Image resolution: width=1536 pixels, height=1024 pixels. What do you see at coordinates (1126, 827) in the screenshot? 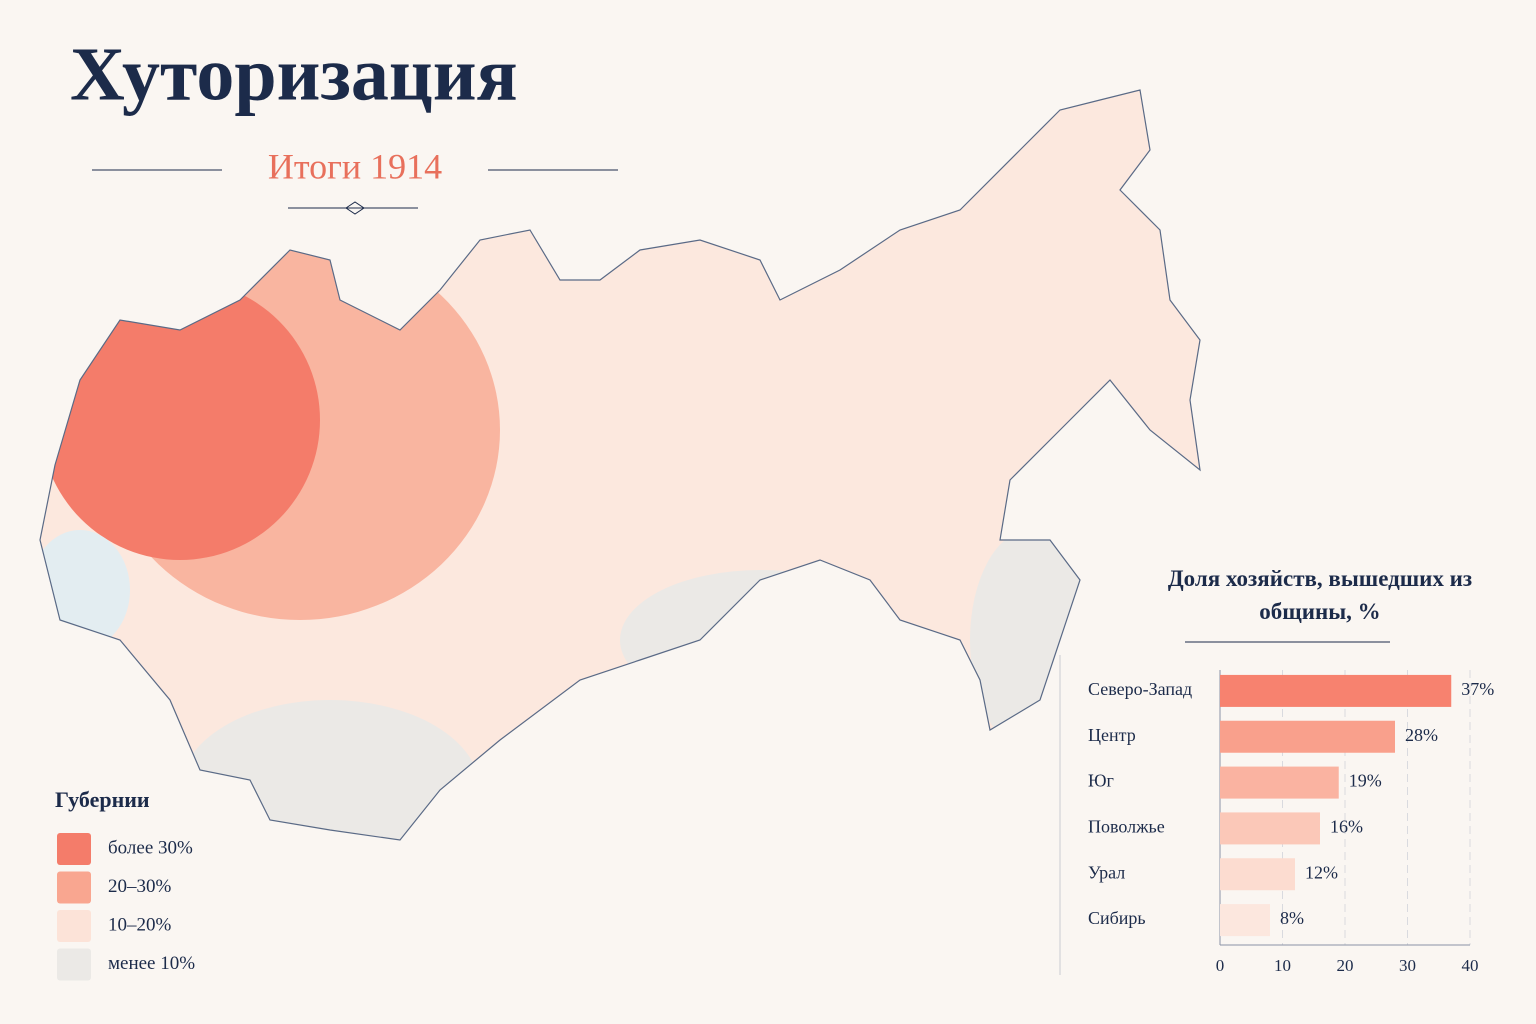
I see `y-tick-label: Поволжье` at bounding box center [1126, 827].